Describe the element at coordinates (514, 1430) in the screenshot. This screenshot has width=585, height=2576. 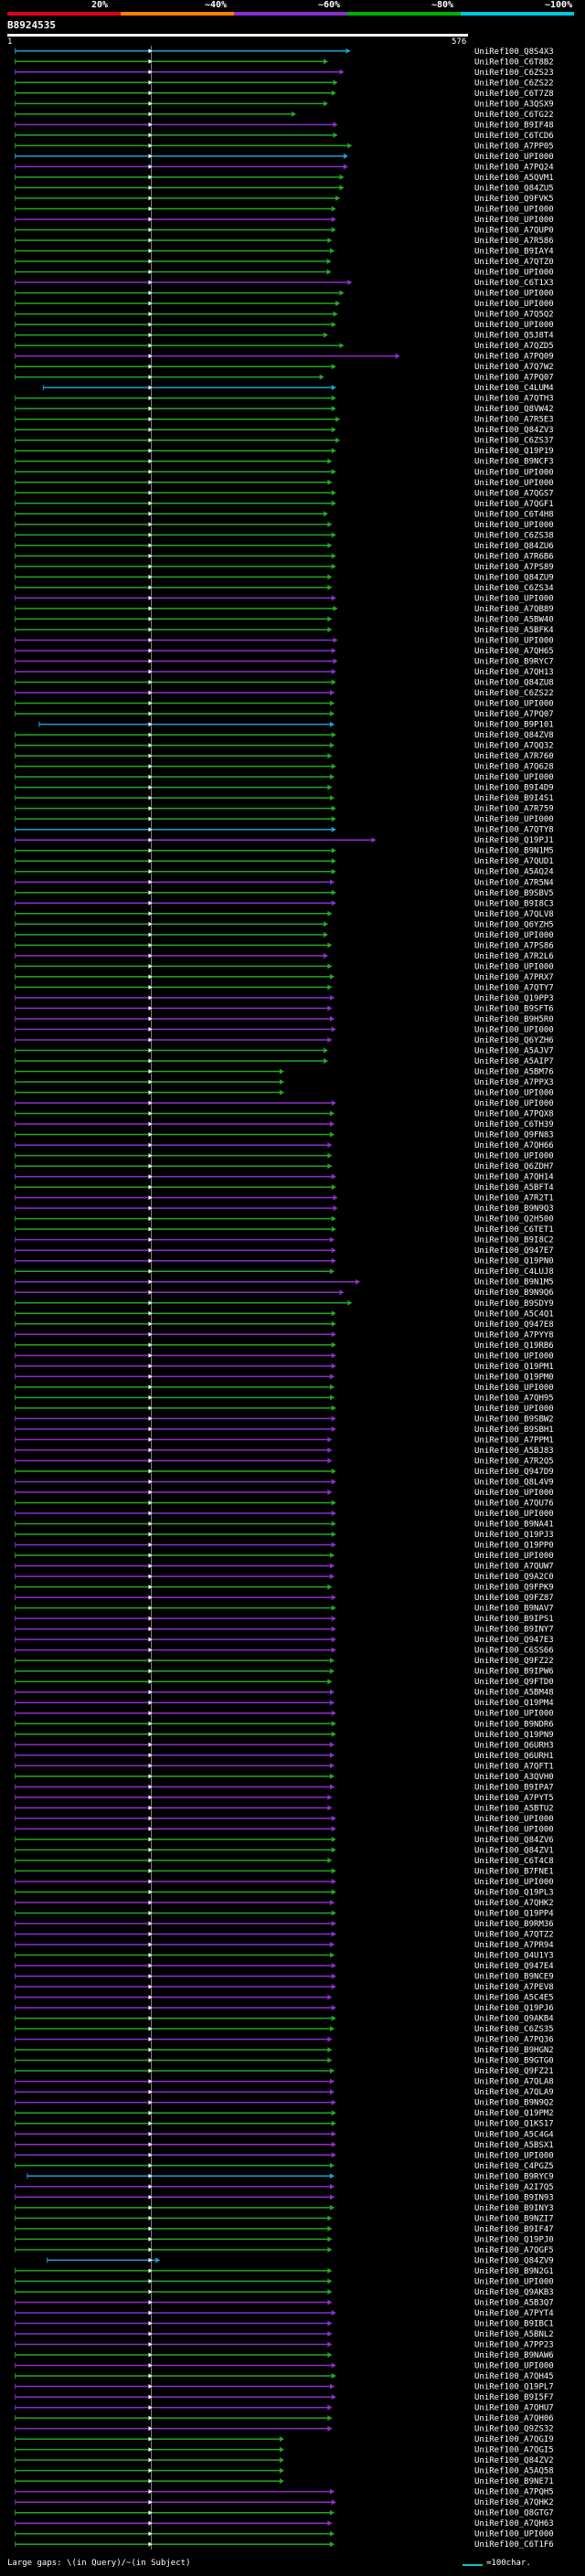
I see `hit-label: UniRef100_B9SBH1` at that location.